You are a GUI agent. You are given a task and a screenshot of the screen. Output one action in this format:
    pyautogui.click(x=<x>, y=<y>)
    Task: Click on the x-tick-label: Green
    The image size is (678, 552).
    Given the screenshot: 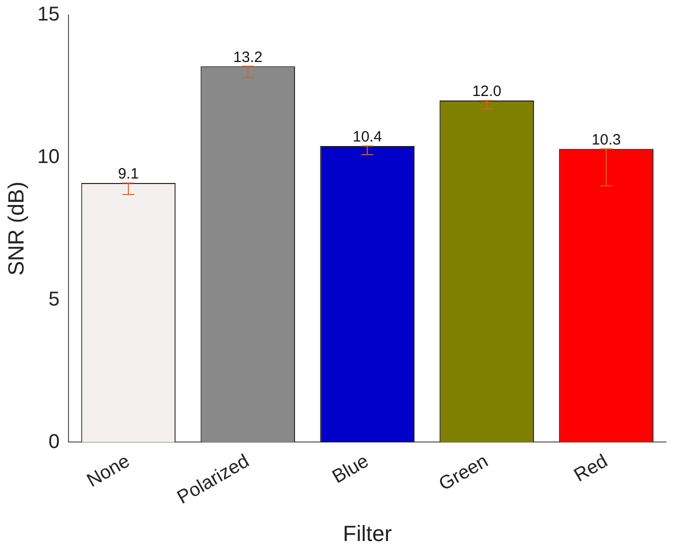 What is the action you would take?
    pyautogui.click(x=464, y=473)
    